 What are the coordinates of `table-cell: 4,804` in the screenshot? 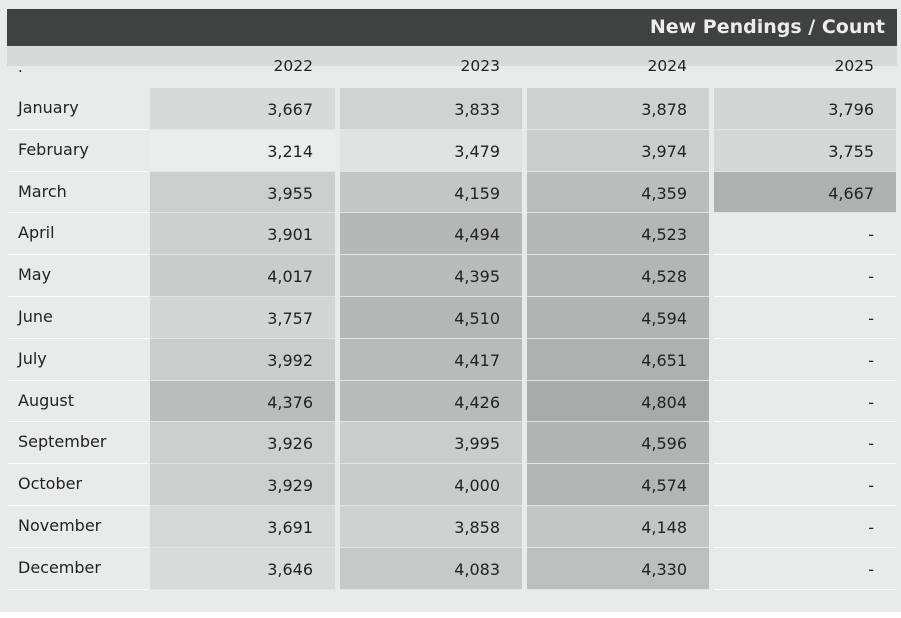 It's located at (618, 401).